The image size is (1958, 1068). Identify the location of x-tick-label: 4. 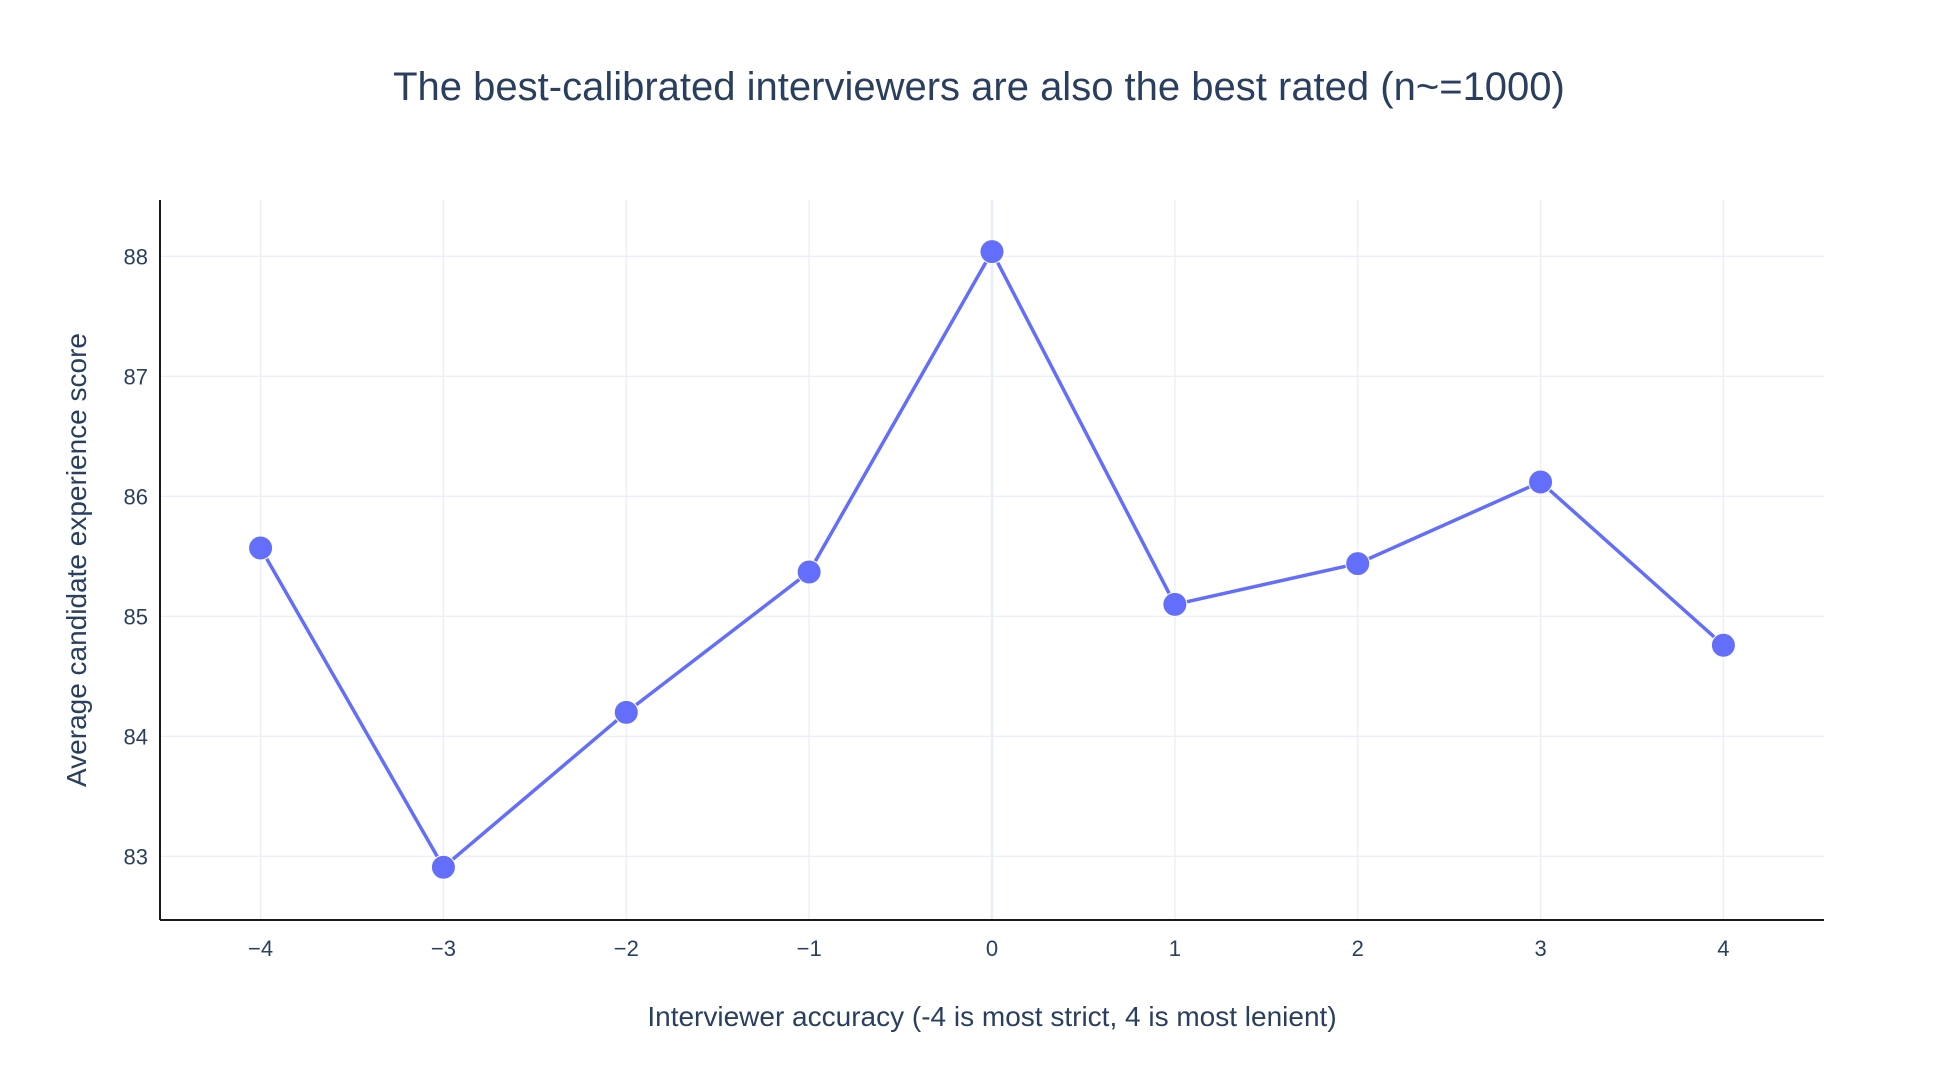
(1723, 948).